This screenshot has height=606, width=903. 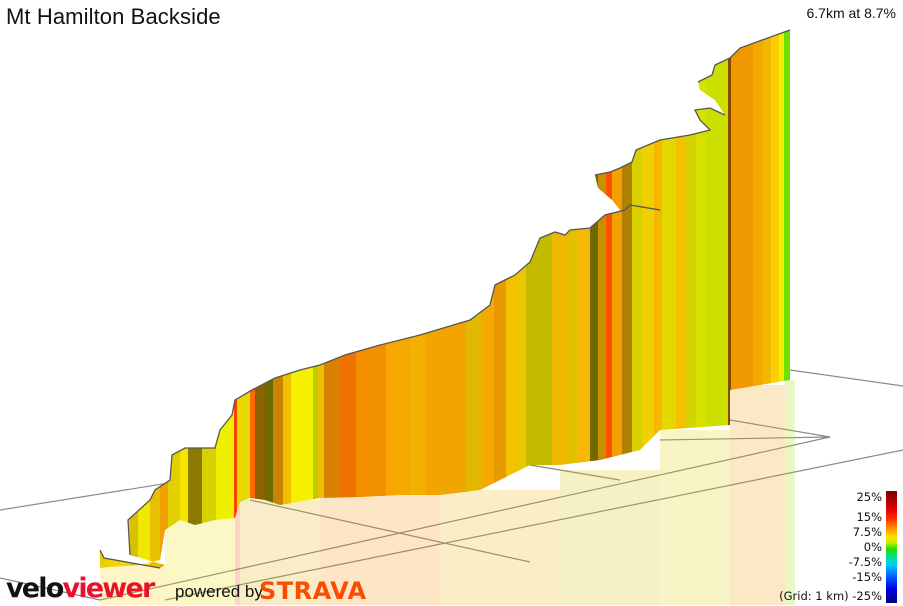 I want to click on legend-label-25: 25%, so click(x=869, y=497).